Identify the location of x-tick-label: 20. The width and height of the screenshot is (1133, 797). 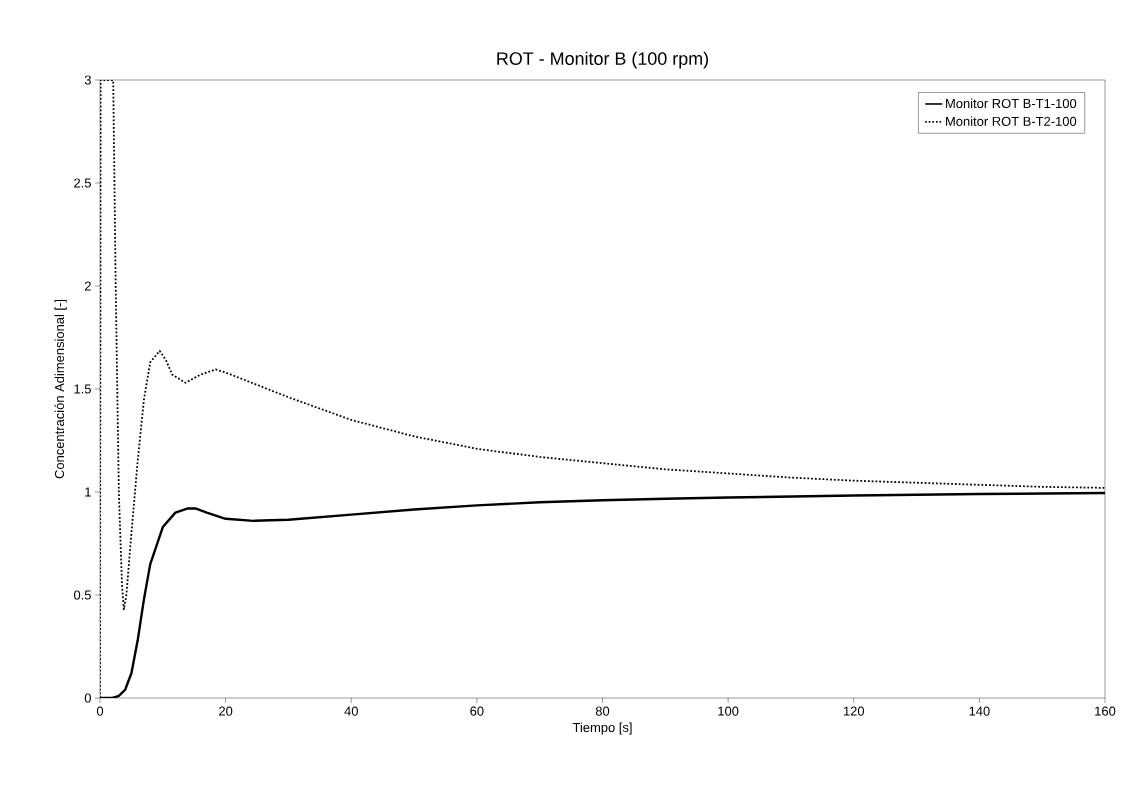
(226, 711).